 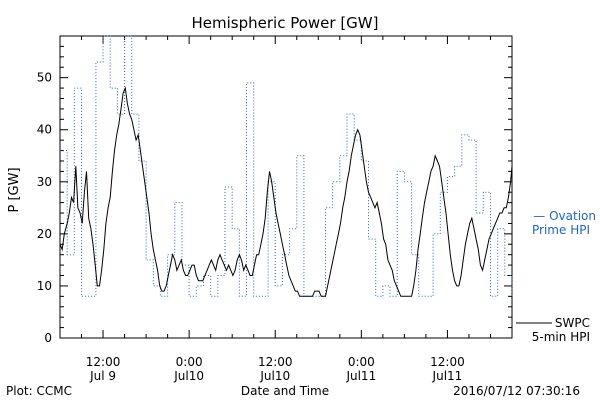 What do you see at coordinates (285, 391) in the screenshot?
I see `x-axis-label: Date and Time` at bounding box center [285, 391].